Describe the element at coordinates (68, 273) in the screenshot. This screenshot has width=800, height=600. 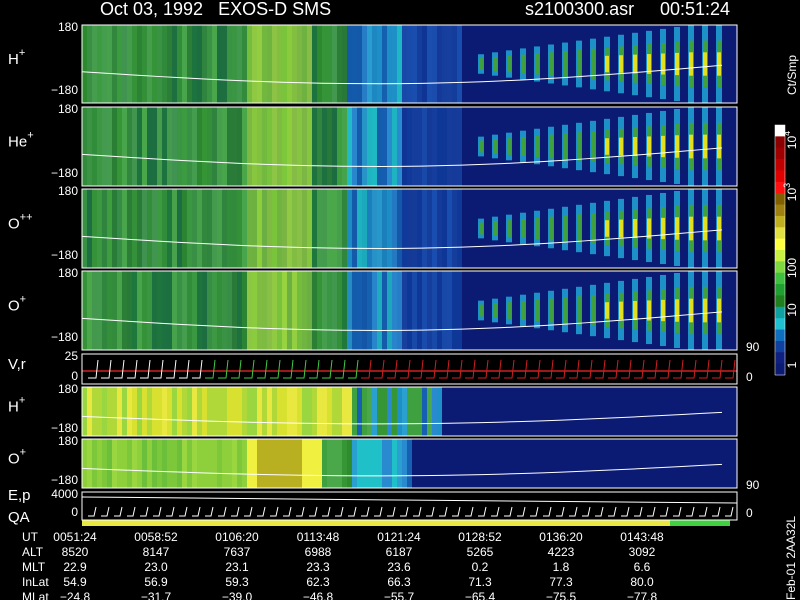
I see `y-tick-label: 180` at that location.